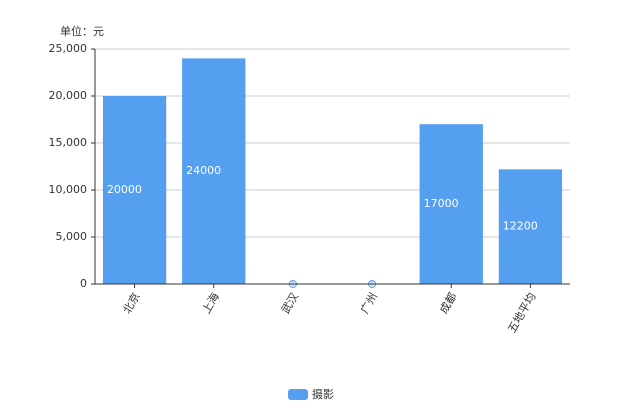  I want to click on y-tick-label: 25,000, so click(68, 48).